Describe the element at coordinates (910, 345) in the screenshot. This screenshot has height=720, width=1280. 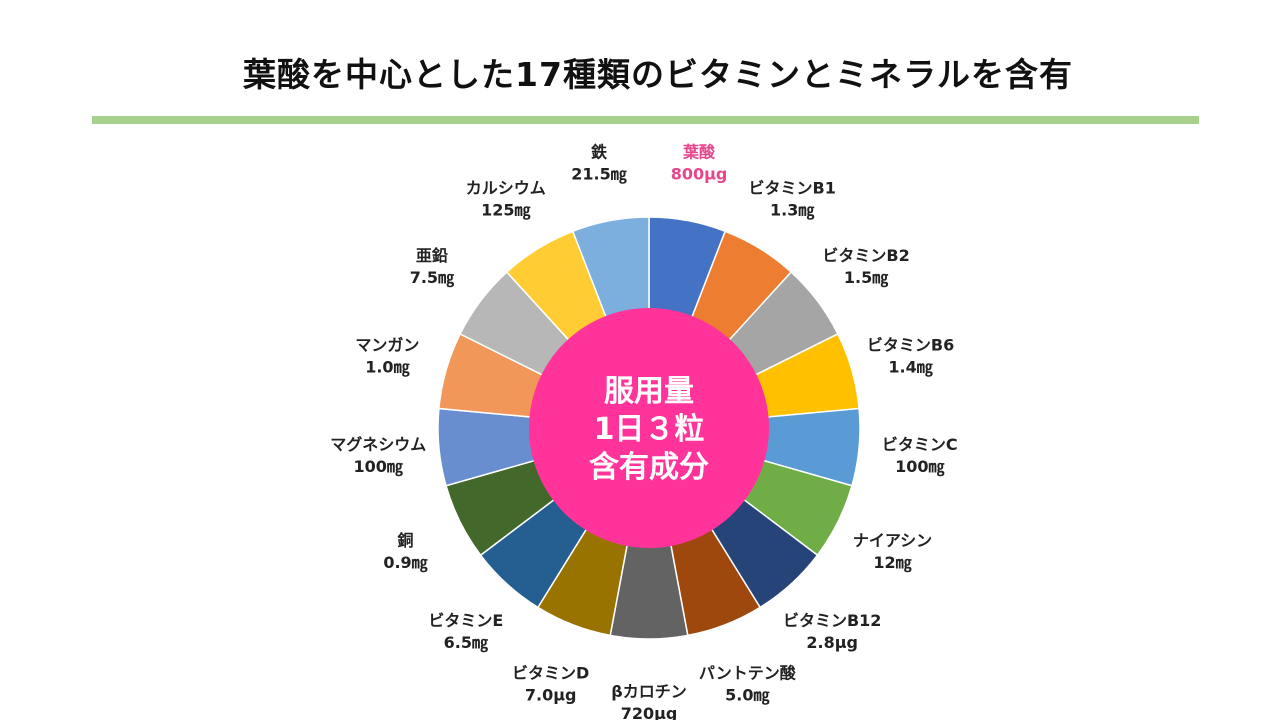
I see `slice-name-label: ビタミンB6` at that location.